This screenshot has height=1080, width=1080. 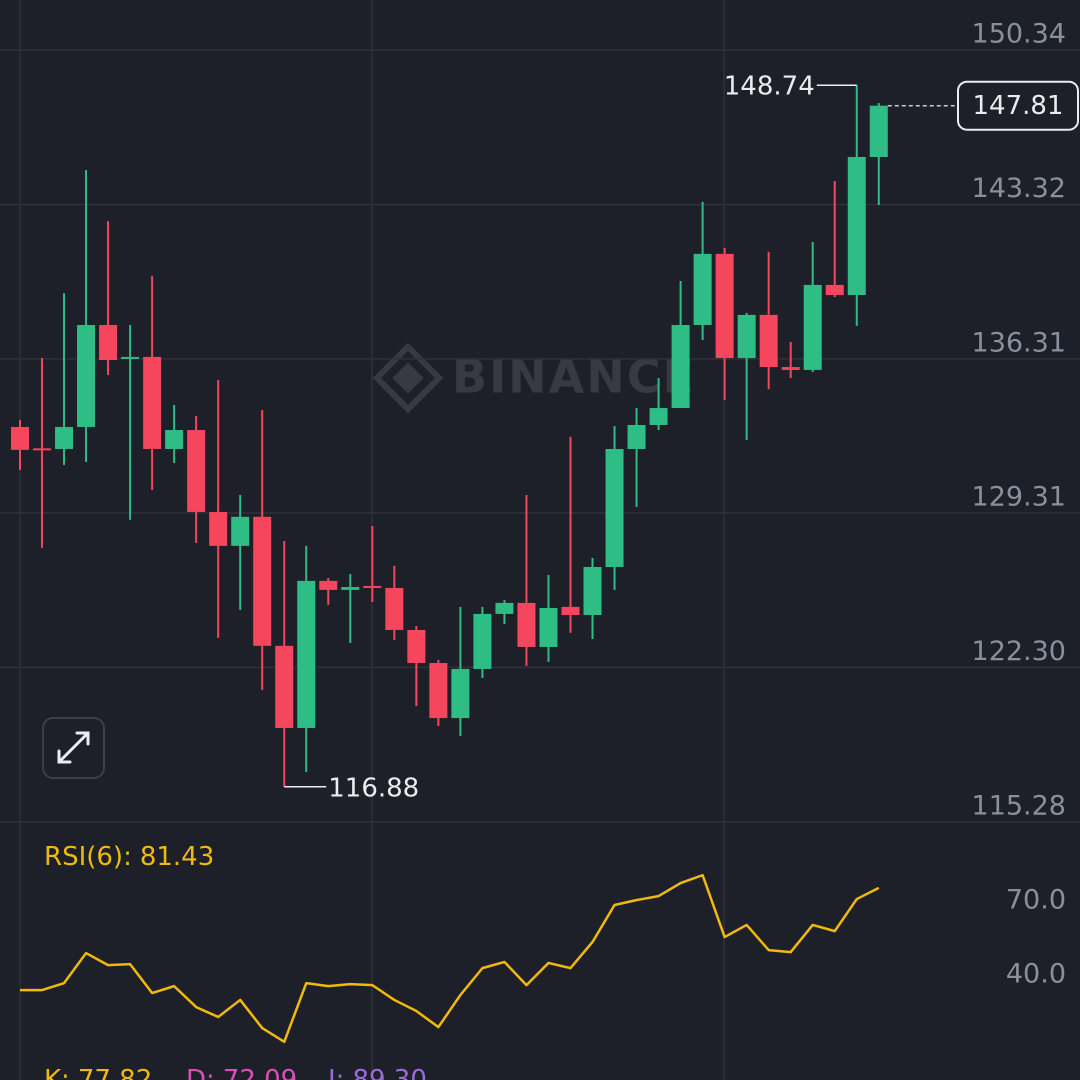 I want to click on rsi-value: 81.43, so click(x=177, y=857).